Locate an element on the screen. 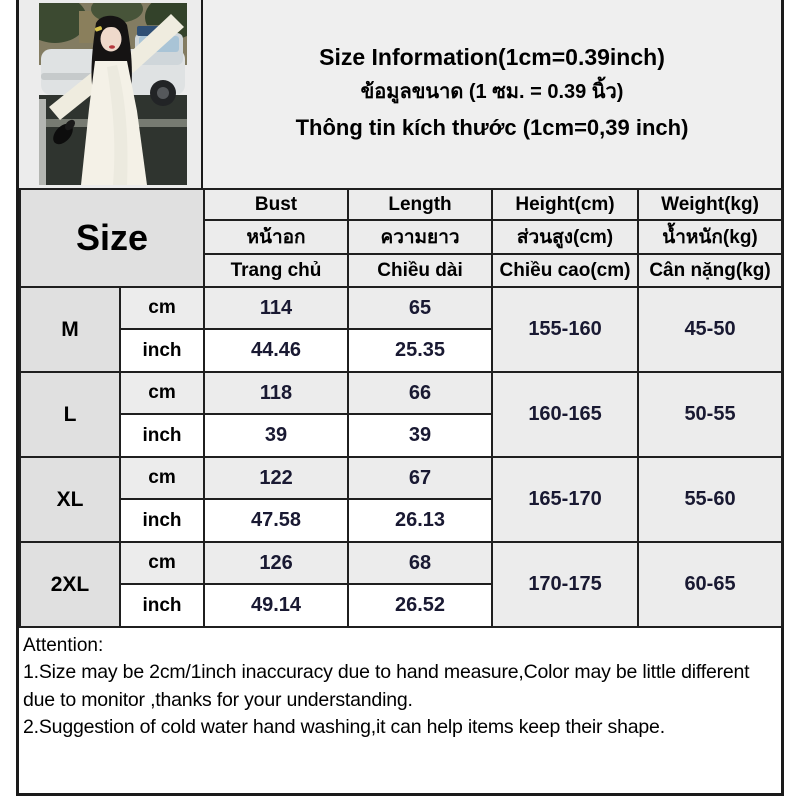 This screenshot has width=800, height=800. weight-range-value: 55-60 is located at coordinates (710, 499).